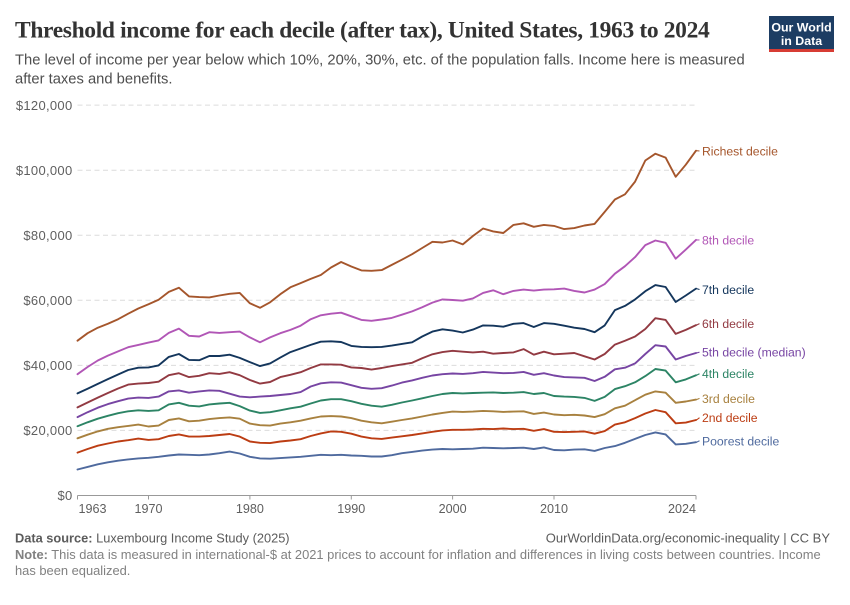 The height and width of the screenshot is (605, 850). Describe the element at coordinates (682, 509) in the screenshot. I see `svg-text: 2024` at that location.